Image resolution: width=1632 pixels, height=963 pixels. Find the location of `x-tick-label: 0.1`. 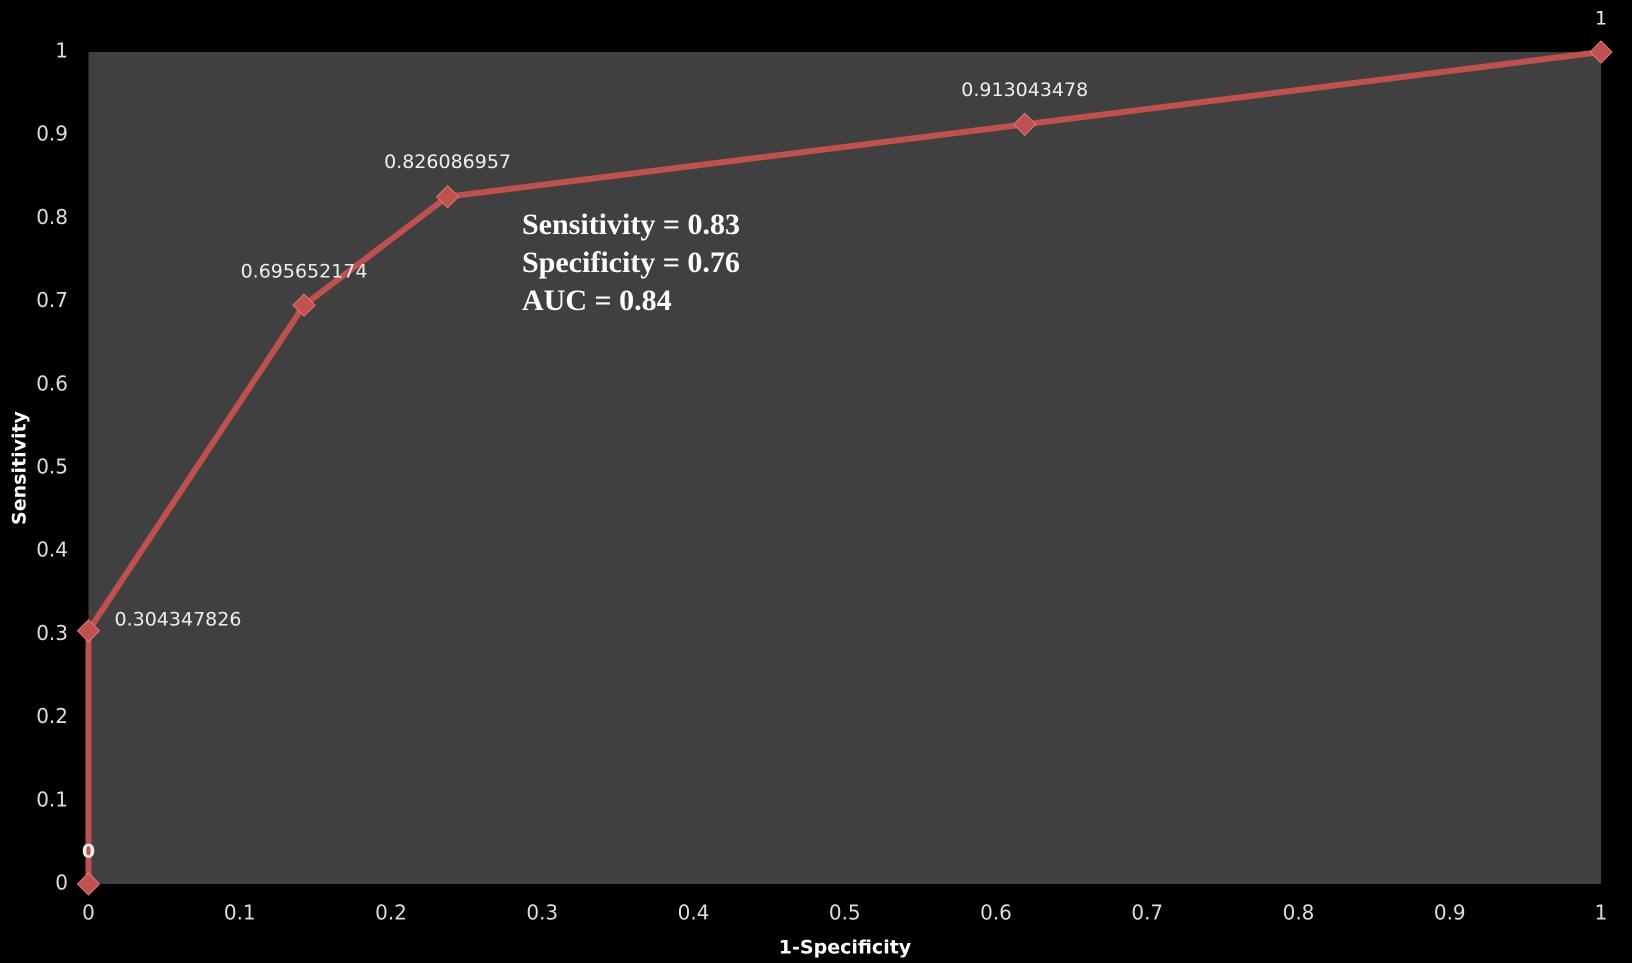

x-tick-label: 0.1 is located at coordinates (240, 913).